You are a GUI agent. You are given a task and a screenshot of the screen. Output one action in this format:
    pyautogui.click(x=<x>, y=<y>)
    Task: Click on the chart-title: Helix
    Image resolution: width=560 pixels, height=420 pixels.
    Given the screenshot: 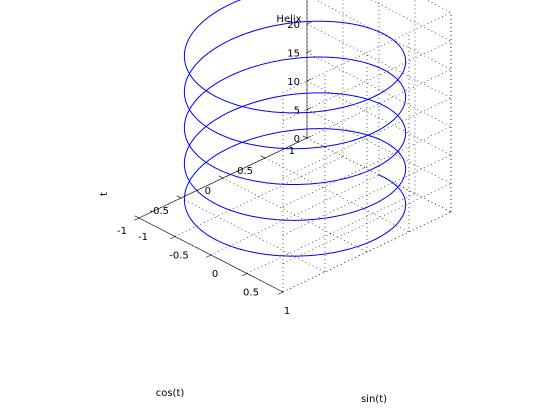 What is the action you would take?
    pyautogui.click(x=288, y=19)
    